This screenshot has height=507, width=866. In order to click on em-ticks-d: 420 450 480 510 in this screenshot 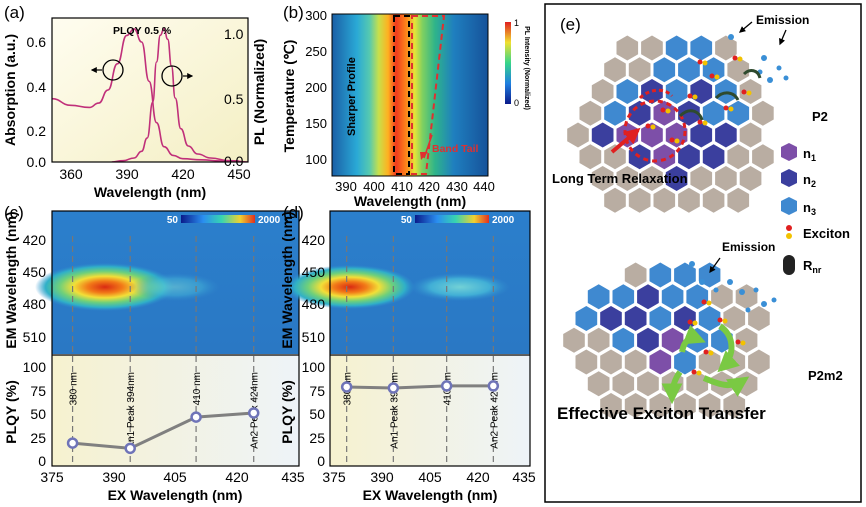, I will do `click(314, 288)`.